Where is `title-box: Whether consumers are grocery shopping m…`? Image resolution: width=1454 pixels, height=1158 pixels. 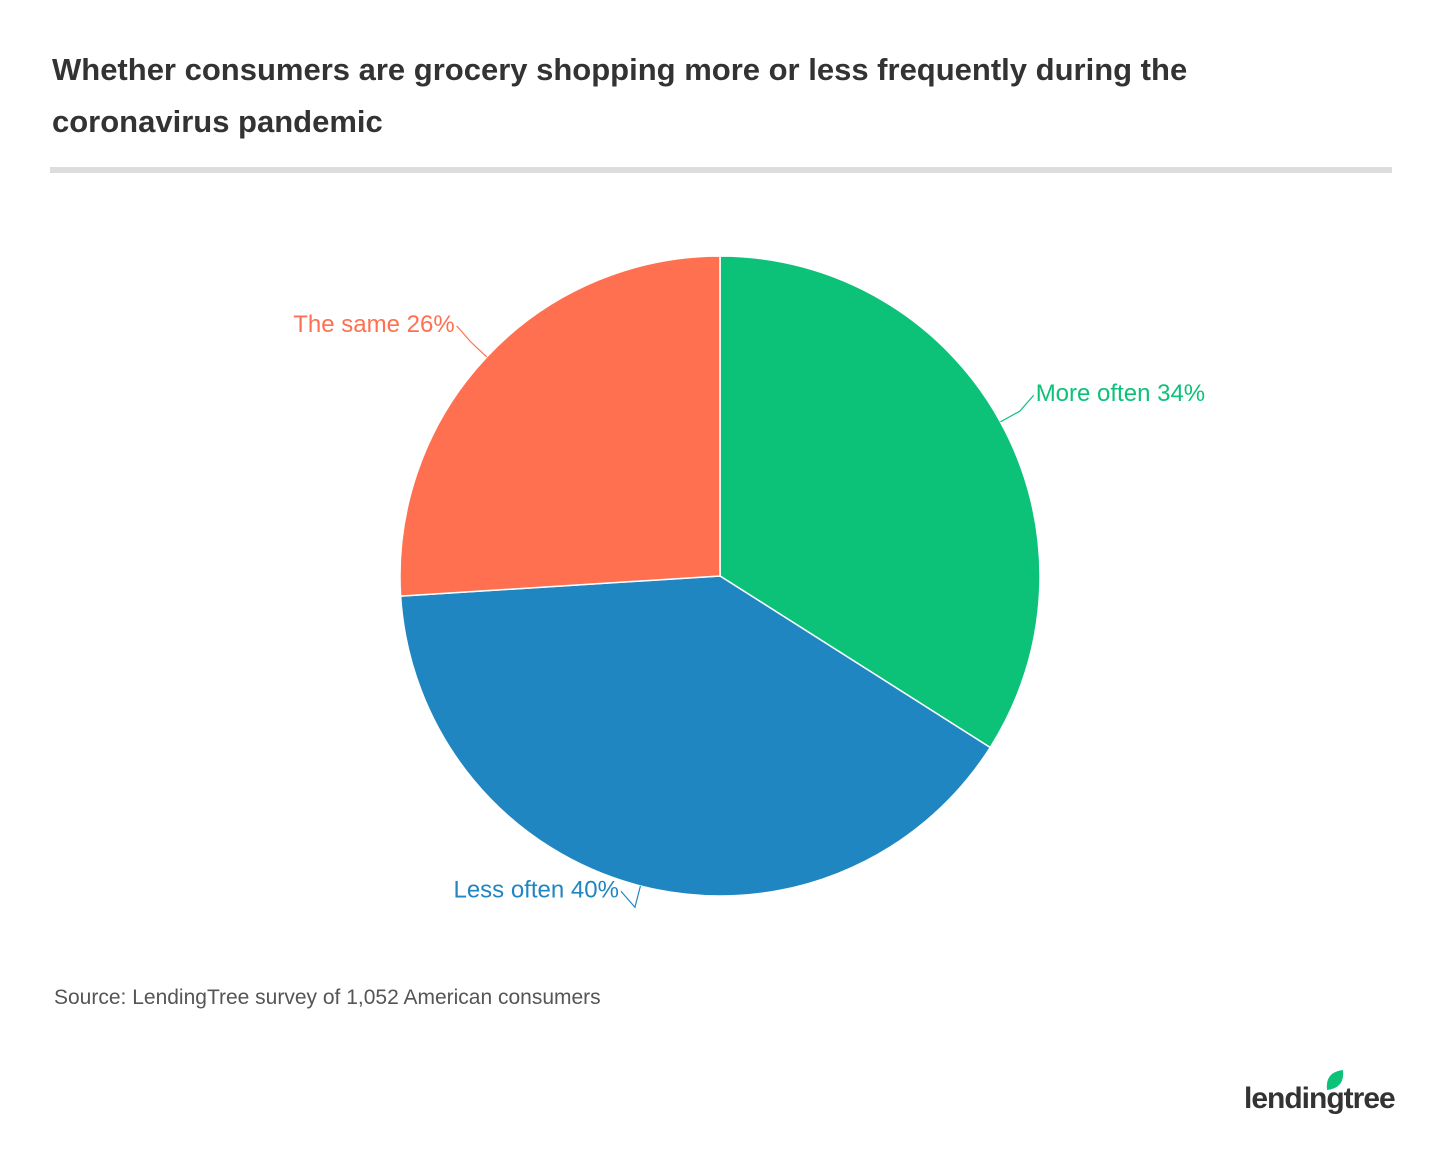 title-box: Whether consumers are grocery shopping m… is located at coordinates (620, 95).